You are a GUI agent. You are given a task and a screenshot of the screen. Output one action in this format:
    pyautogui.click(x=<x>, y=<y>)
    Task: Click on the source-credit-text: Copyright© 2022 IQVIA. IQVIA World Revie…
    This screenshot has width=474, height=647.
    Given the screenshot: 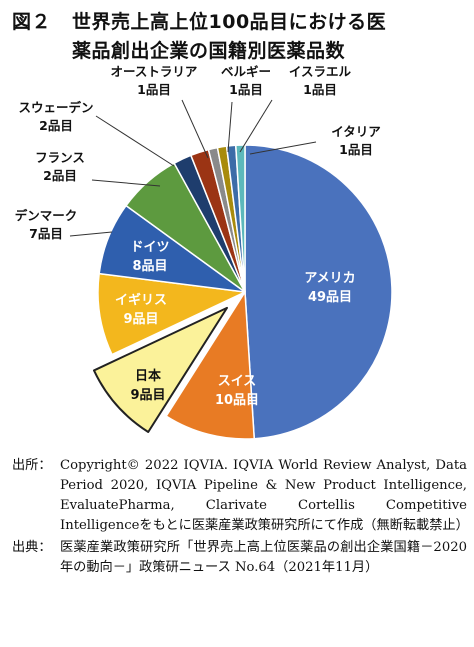 What is the action you would take?
    pyautogui.click(x=264, y=495)
    